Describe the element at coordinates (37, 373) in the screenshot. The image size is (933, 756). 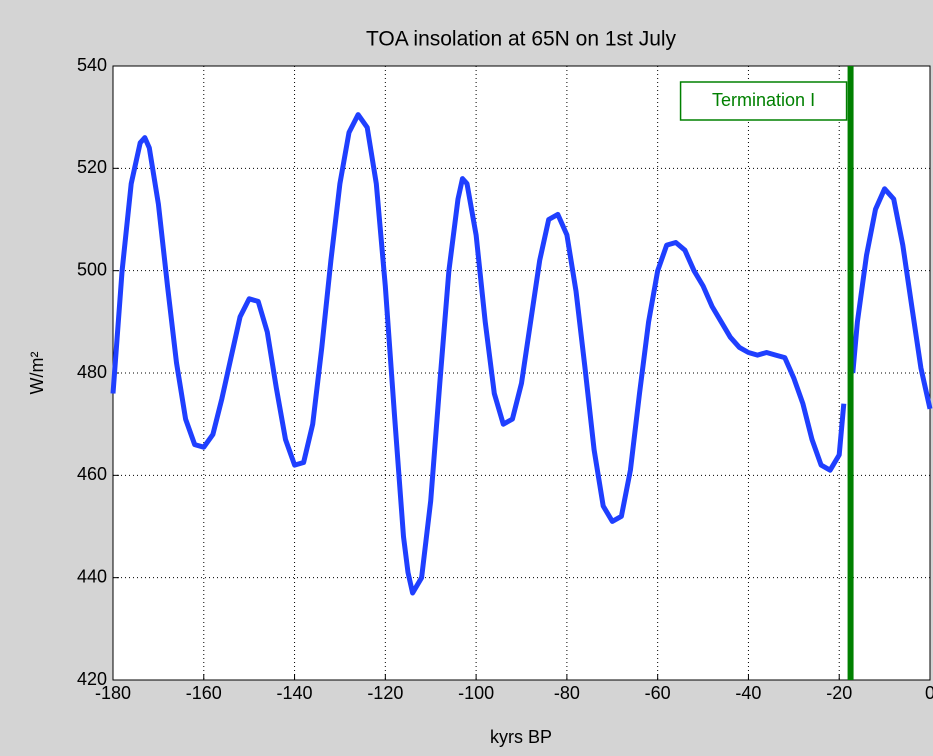
I see `y-axis-label: W/m²` at that location.